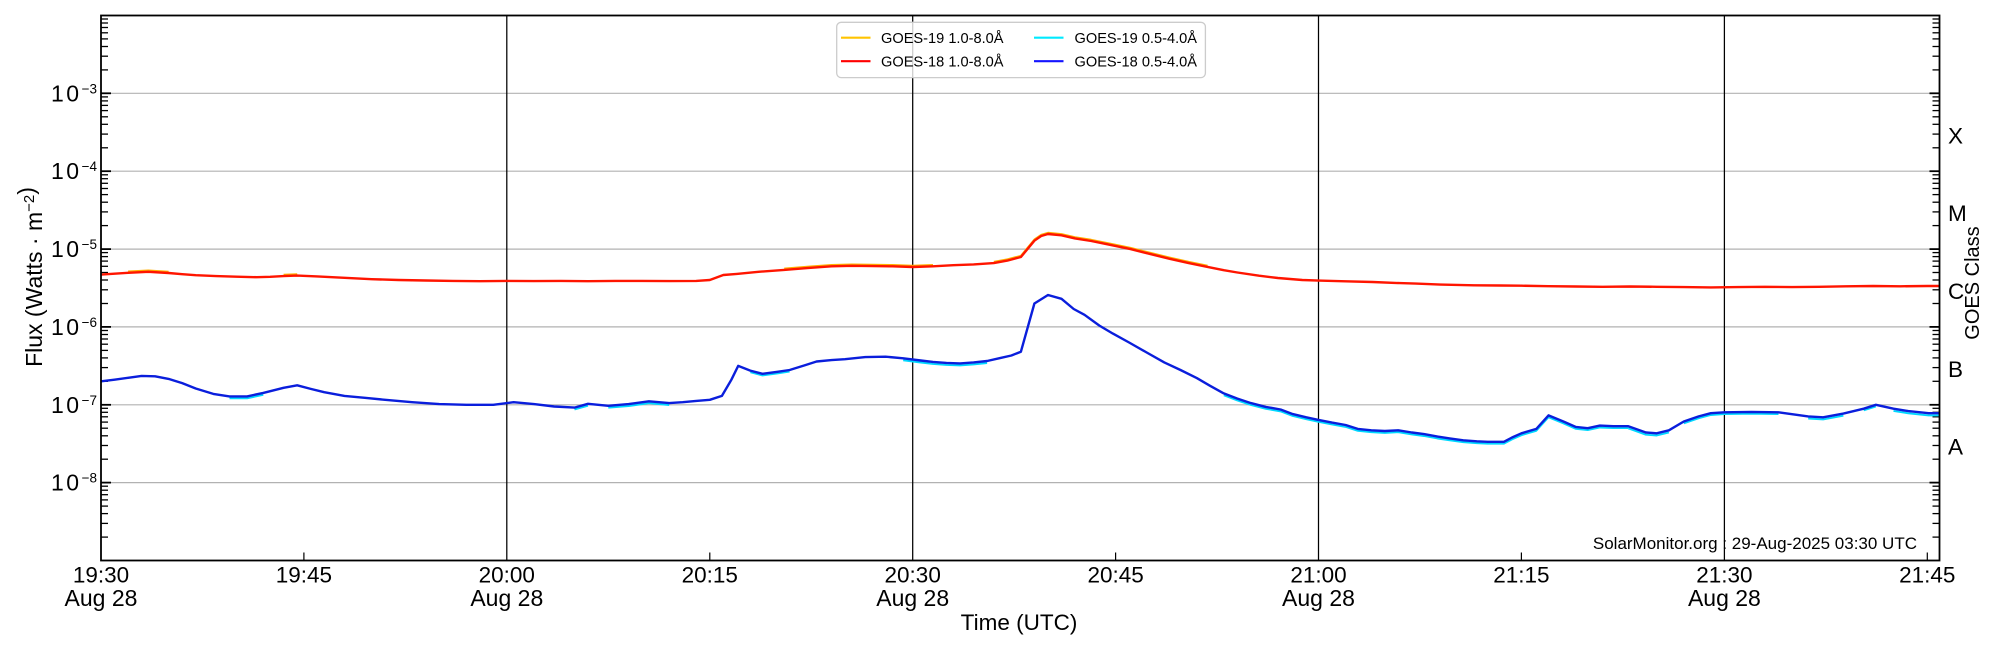 The image size is (2000, 650). Describe the element at coordinates (1724, 575) in the screenshot. I see `svg-text: 21:30` at that location.